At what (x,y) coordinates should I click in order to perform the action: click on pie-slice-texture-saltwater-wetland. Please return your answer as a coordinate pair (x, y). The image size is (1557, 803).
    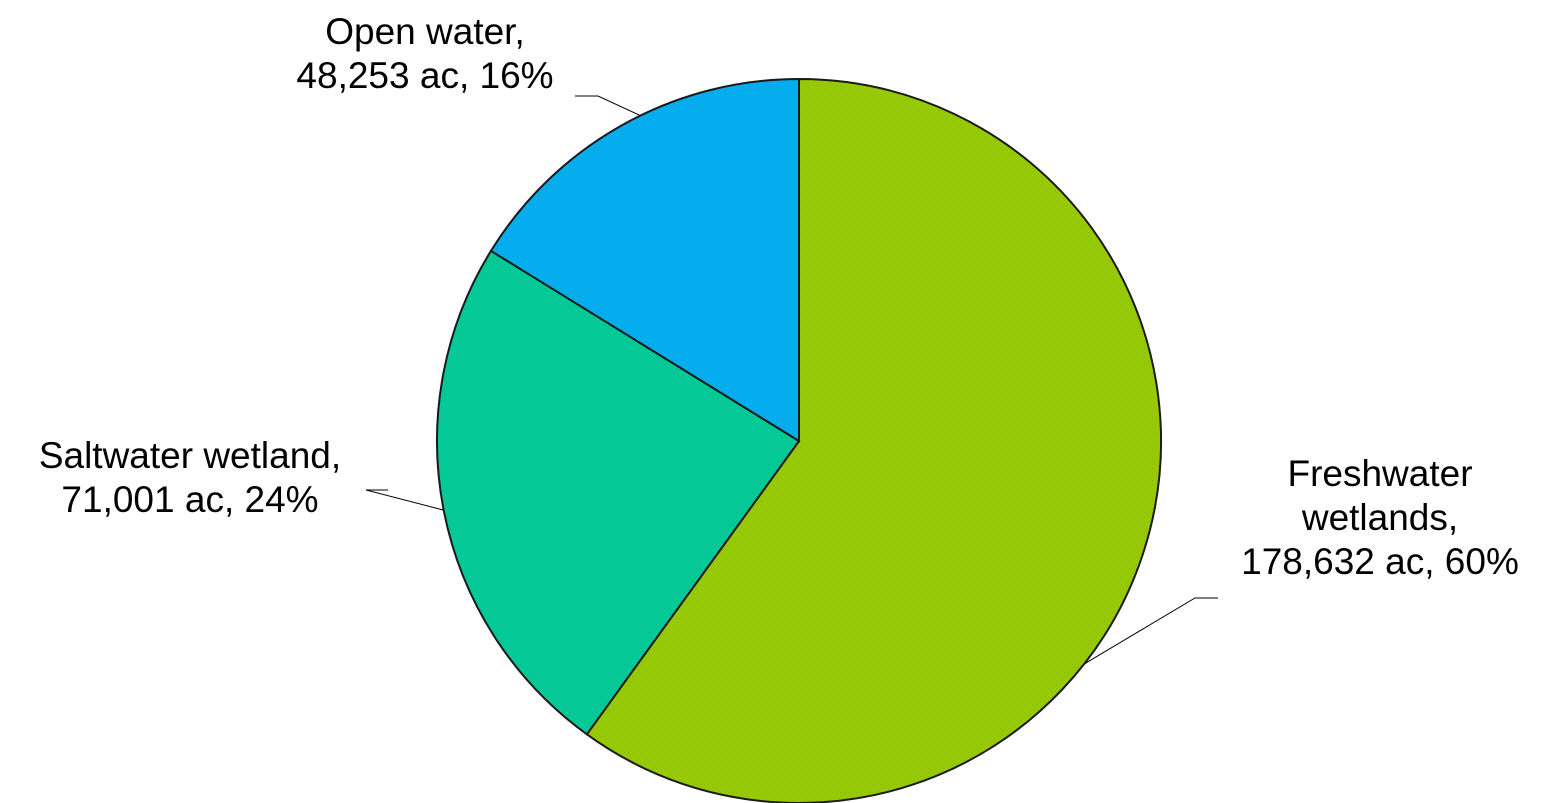
    Looking at the image, I should click on (618, 492).